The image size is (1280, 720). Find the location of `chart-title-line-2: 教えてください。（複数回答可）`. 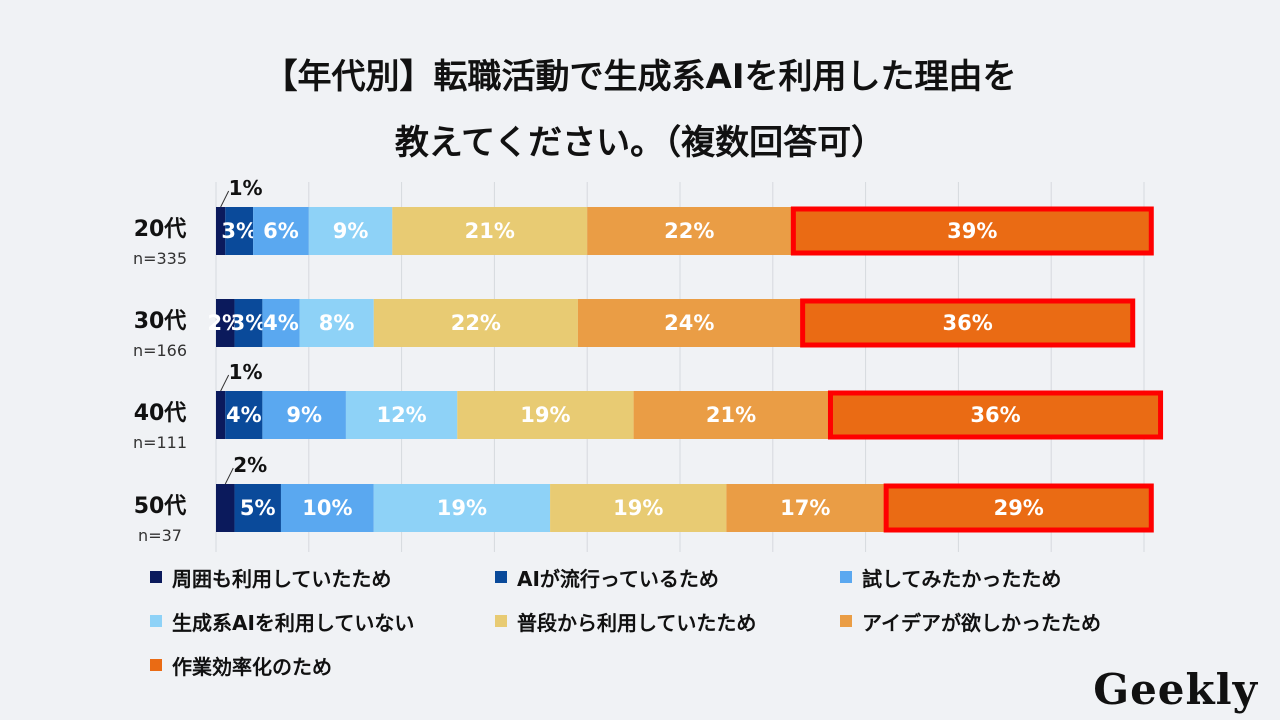

chart-title-line-2: 教えてください。（複数回答可） is located at coordinates (640, 143).